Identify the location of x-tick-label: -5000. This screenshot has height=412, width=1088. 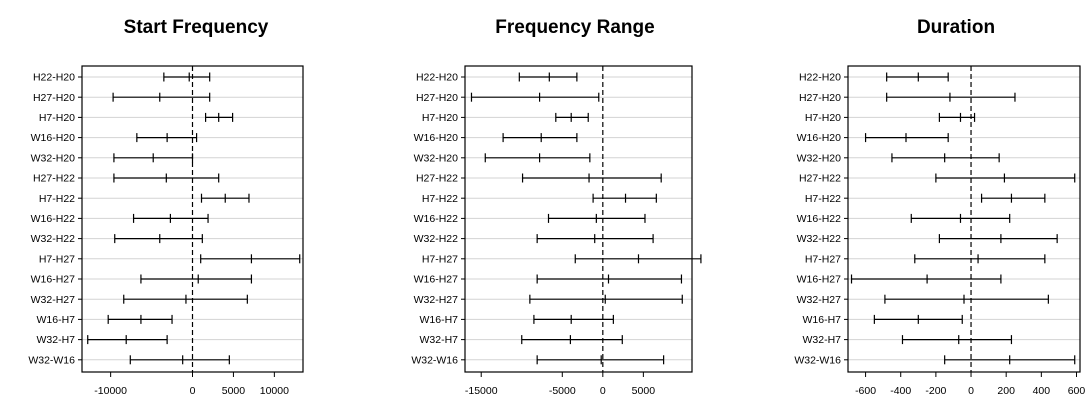
(562, 391).